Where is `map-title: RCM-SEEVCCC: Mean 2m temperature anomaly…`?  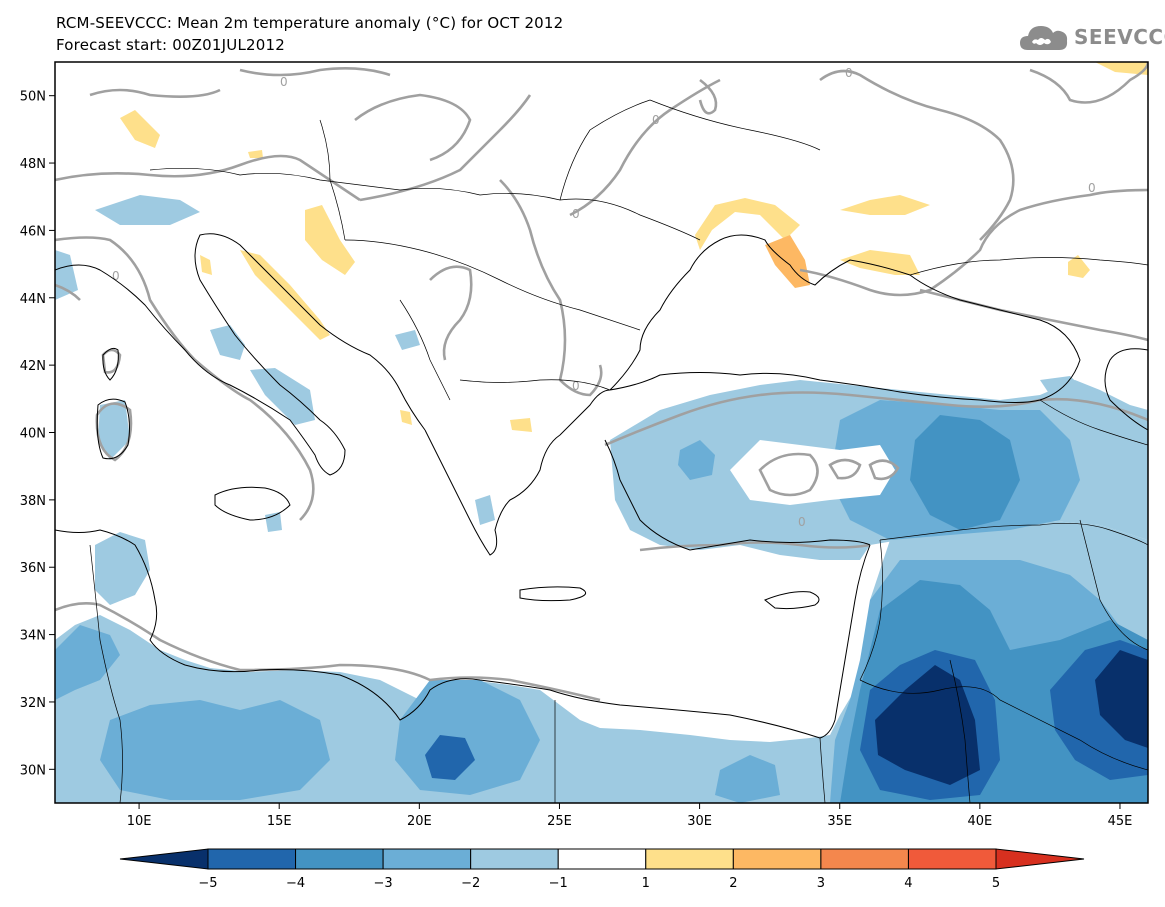
map-title: RCM-SEEVCCC: Mean 2m temperature anomaly… is located at coordinates (310, 23).